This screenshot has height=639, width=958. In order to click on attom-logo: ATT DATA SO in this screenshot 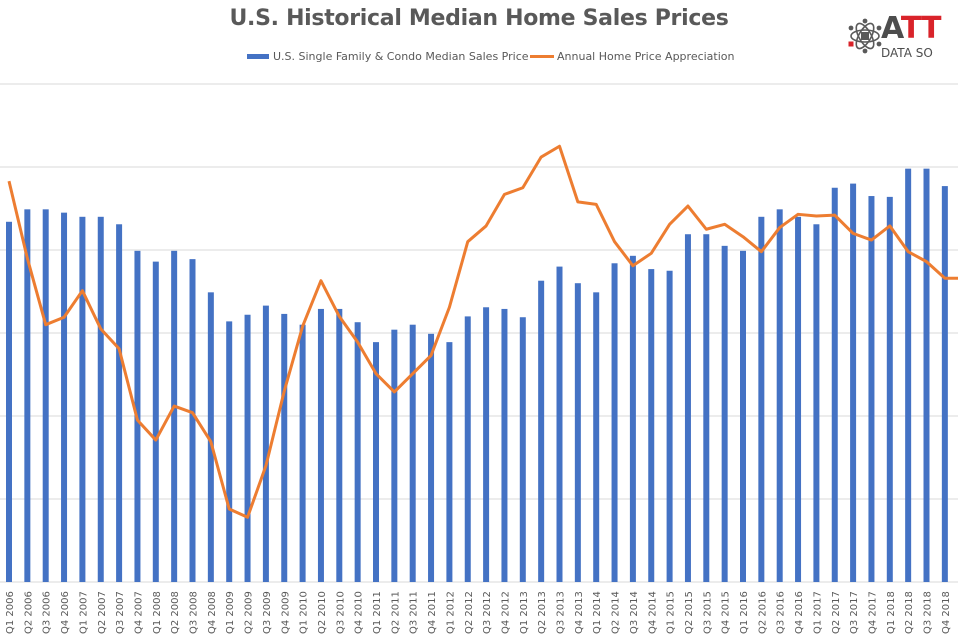, I will do `click(902, 35)`.